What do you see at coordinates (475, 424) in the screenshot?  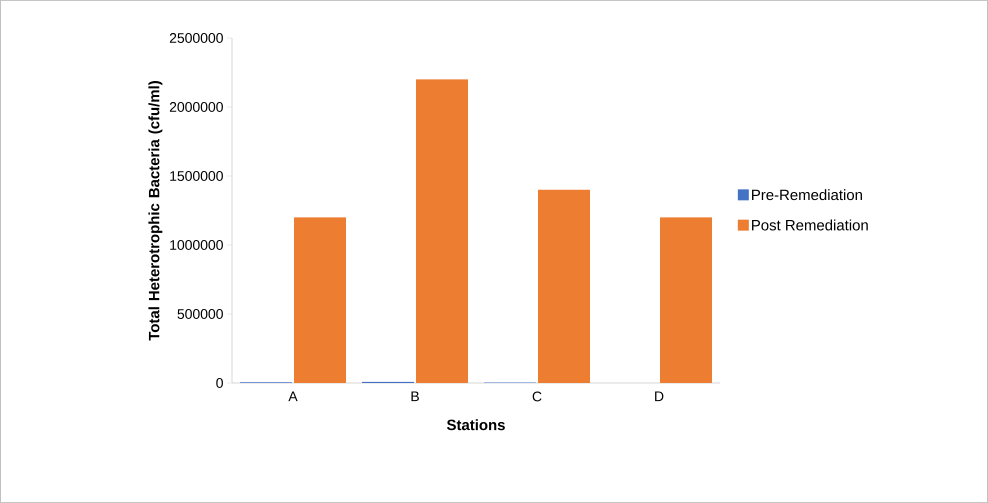 I see `x-axis-title: Stations` at bounding box center [475, 424].